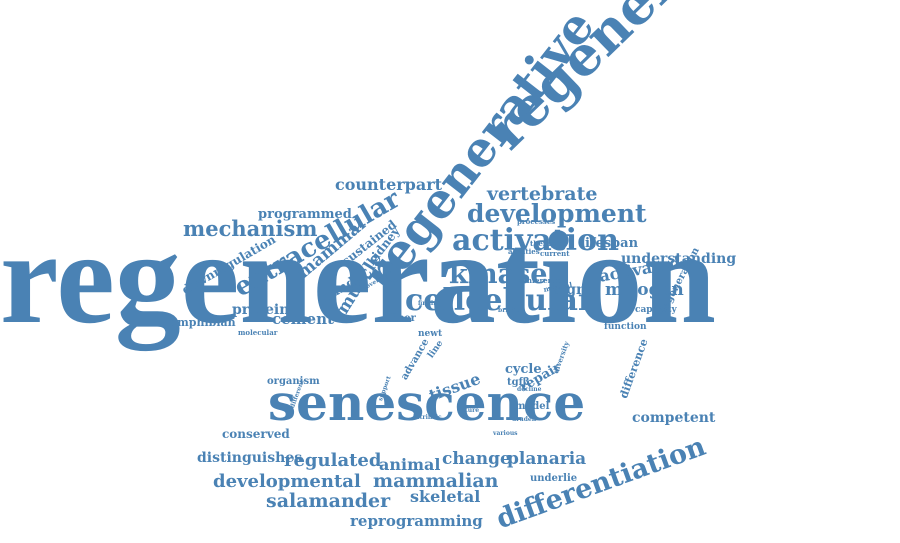 The image size is (900, 543). I want to click on word-newt: newt, so click(430, 333).